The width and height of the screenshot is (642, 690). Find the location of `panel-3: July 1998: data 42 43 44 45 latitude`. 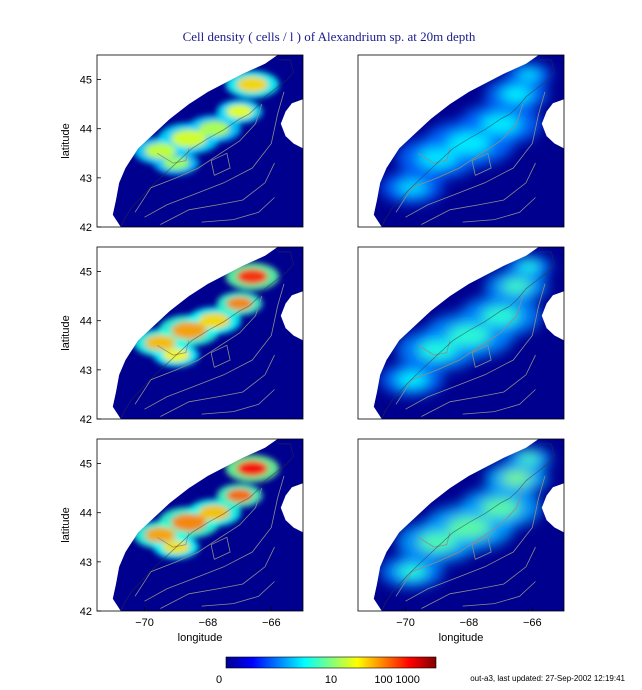

panel-3: July 1998: data 42 43 44 45 latitude is located at coordinates (182, 336).